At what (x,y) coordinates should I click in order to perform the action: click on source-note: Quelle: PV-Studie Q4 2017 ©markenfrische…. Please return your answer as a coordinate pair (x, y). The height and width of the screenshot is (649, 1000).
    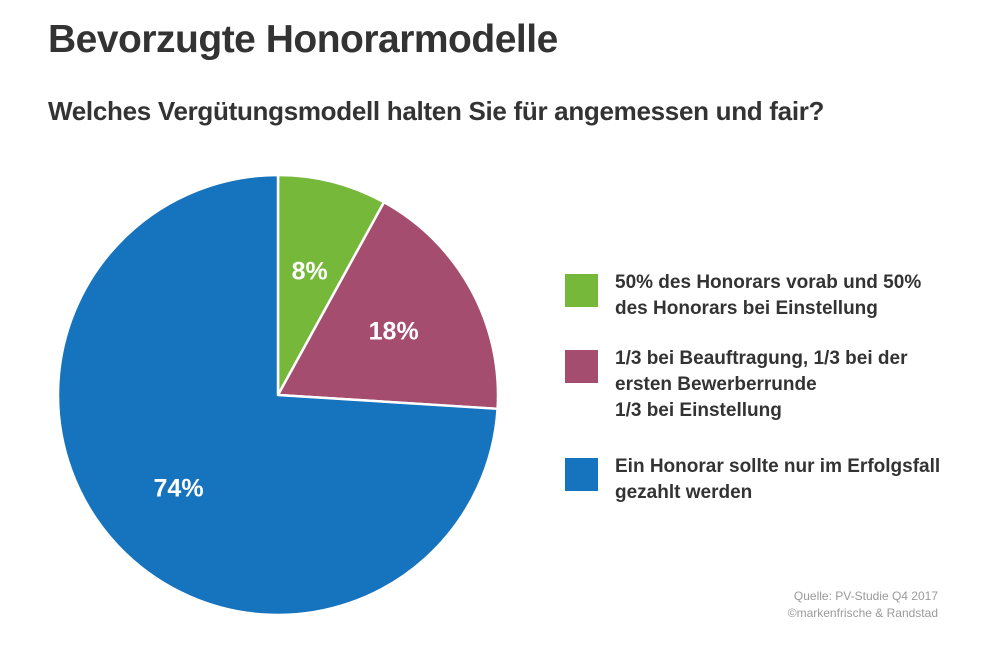
    Looking at the image, I should click on (863, 605).